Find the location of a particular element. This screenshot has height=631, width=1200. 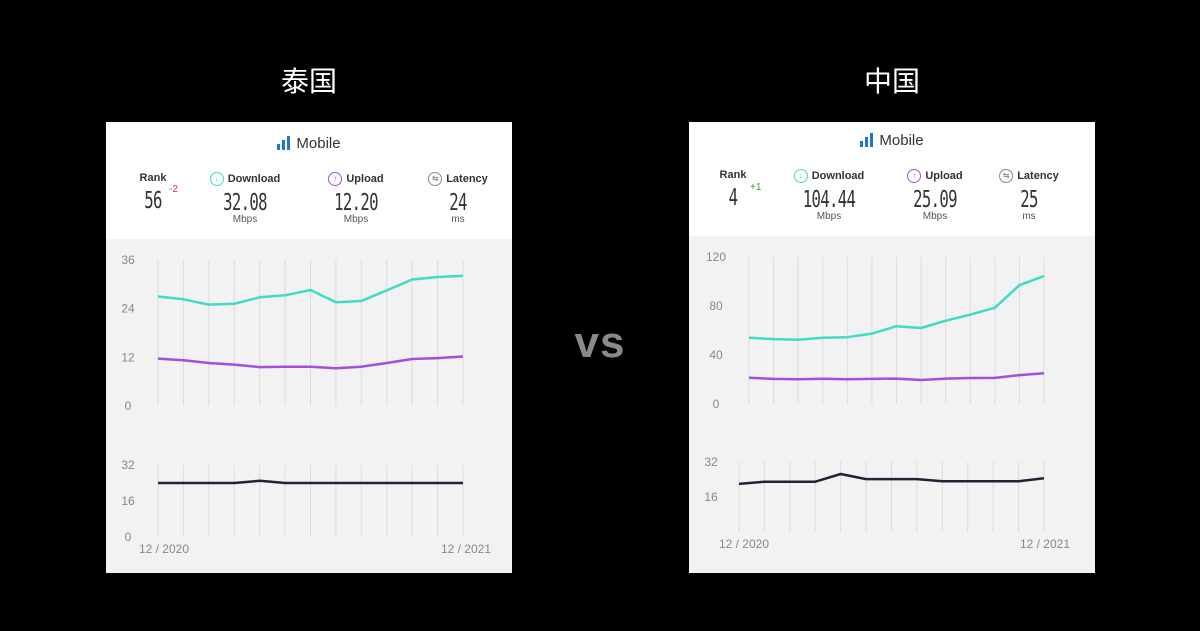

y-tick-label: 120 is located at coordinates (716, 257).